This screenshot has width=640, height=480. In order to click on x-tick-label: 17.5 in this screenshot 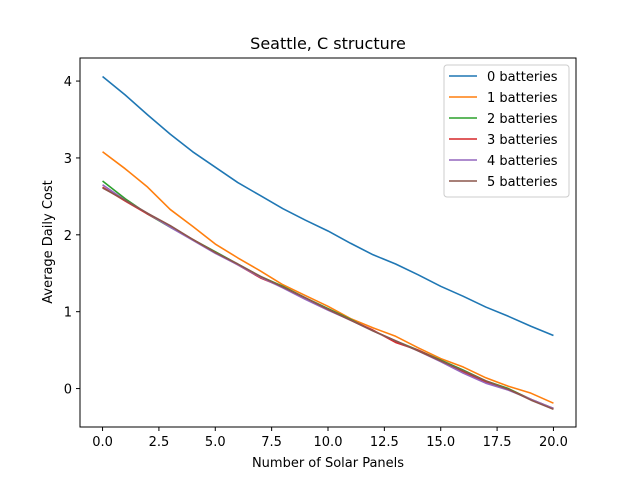, I will do `click(497, 442)`.